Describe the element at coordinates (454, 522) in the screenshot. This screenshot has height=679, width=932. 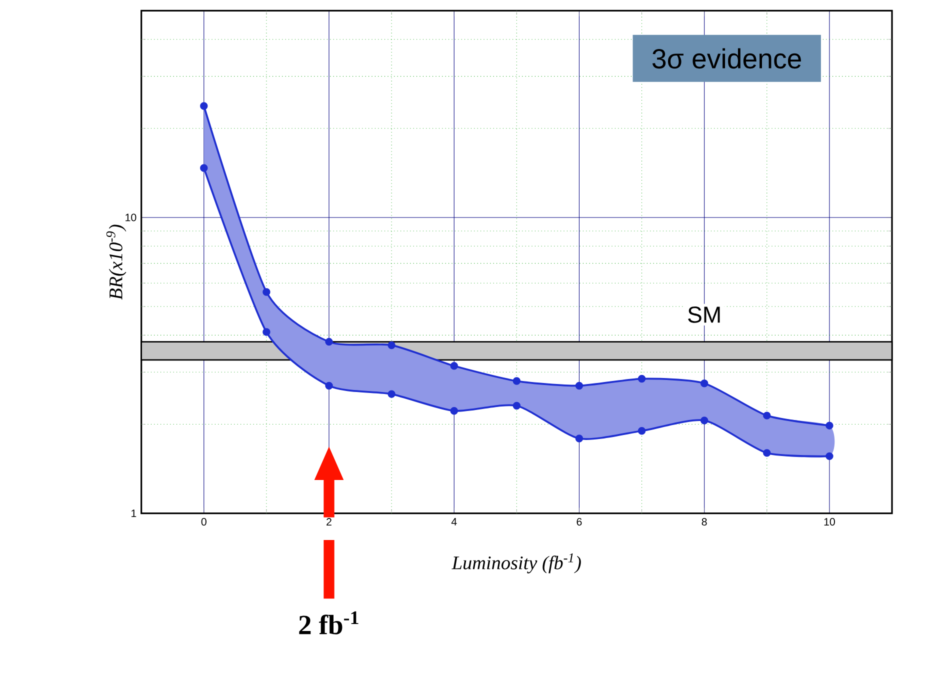
I see `x-tick-label: 4` at that location.